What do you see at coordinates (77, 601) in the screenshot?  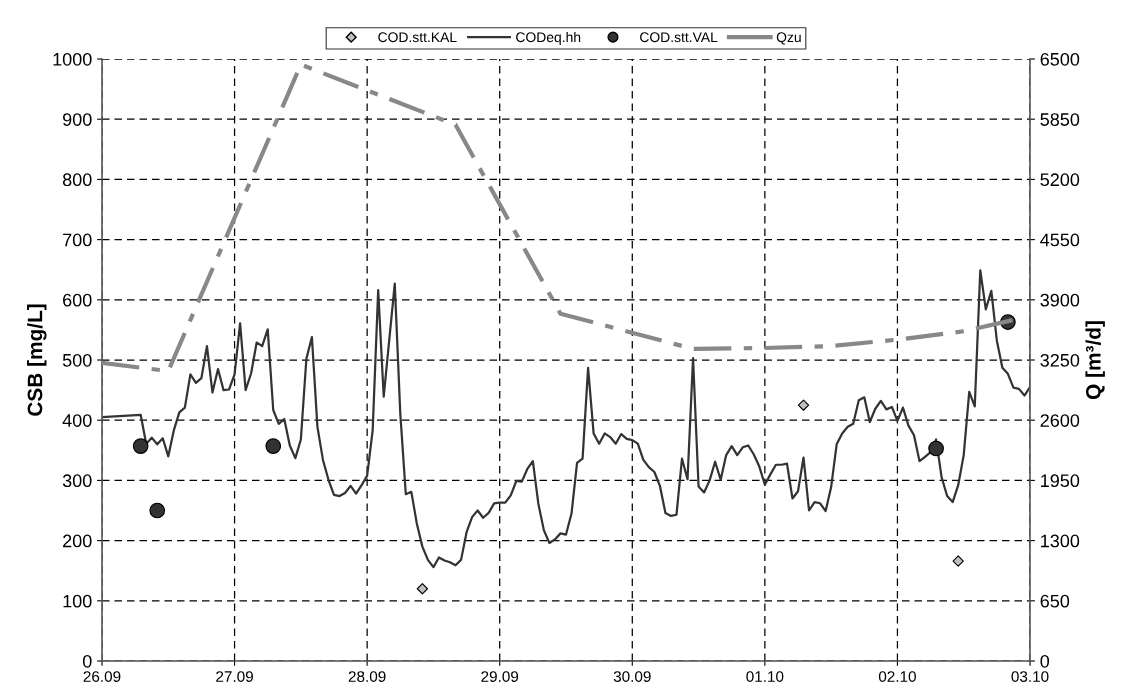 I see `y-tick-label: 100` at bounding box center [77, 601].